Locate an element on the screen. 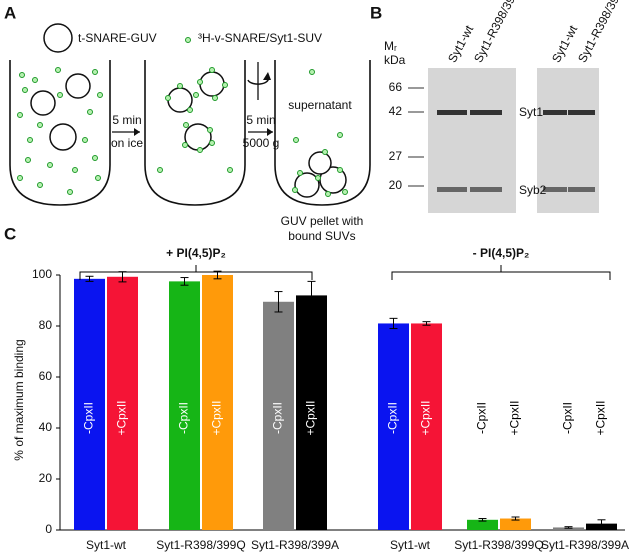 The image size is (640, 553). y-tick-label: 100 is located at coordinates (42, 274).